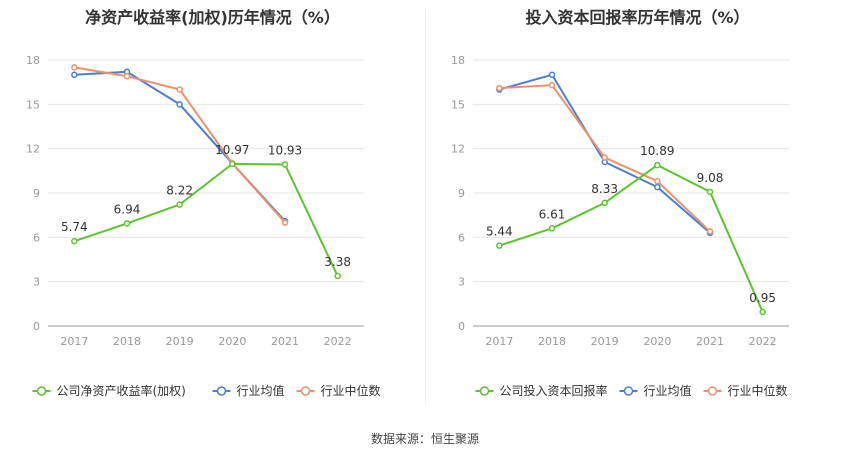 The image size is (850, 459). Describe the element at coordinates (179, 191) in the screenshot. I see `data-label: 8.22` at that location.